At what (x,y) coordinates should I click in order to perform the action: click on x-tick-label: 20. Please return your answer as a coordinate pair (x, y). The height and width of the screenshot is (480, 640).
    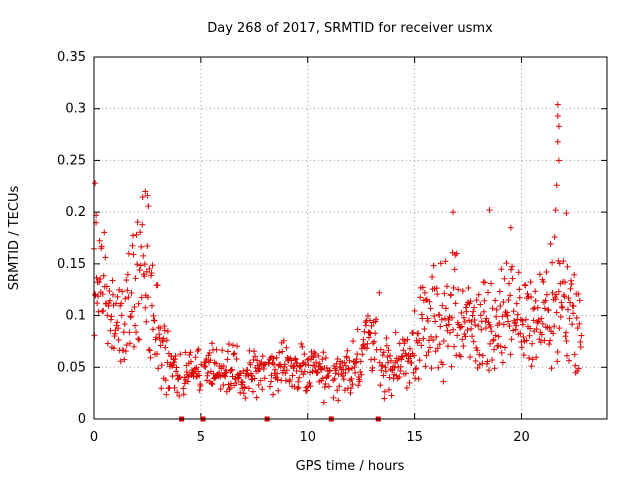
    Looking at the image, I should click on (521, 437).